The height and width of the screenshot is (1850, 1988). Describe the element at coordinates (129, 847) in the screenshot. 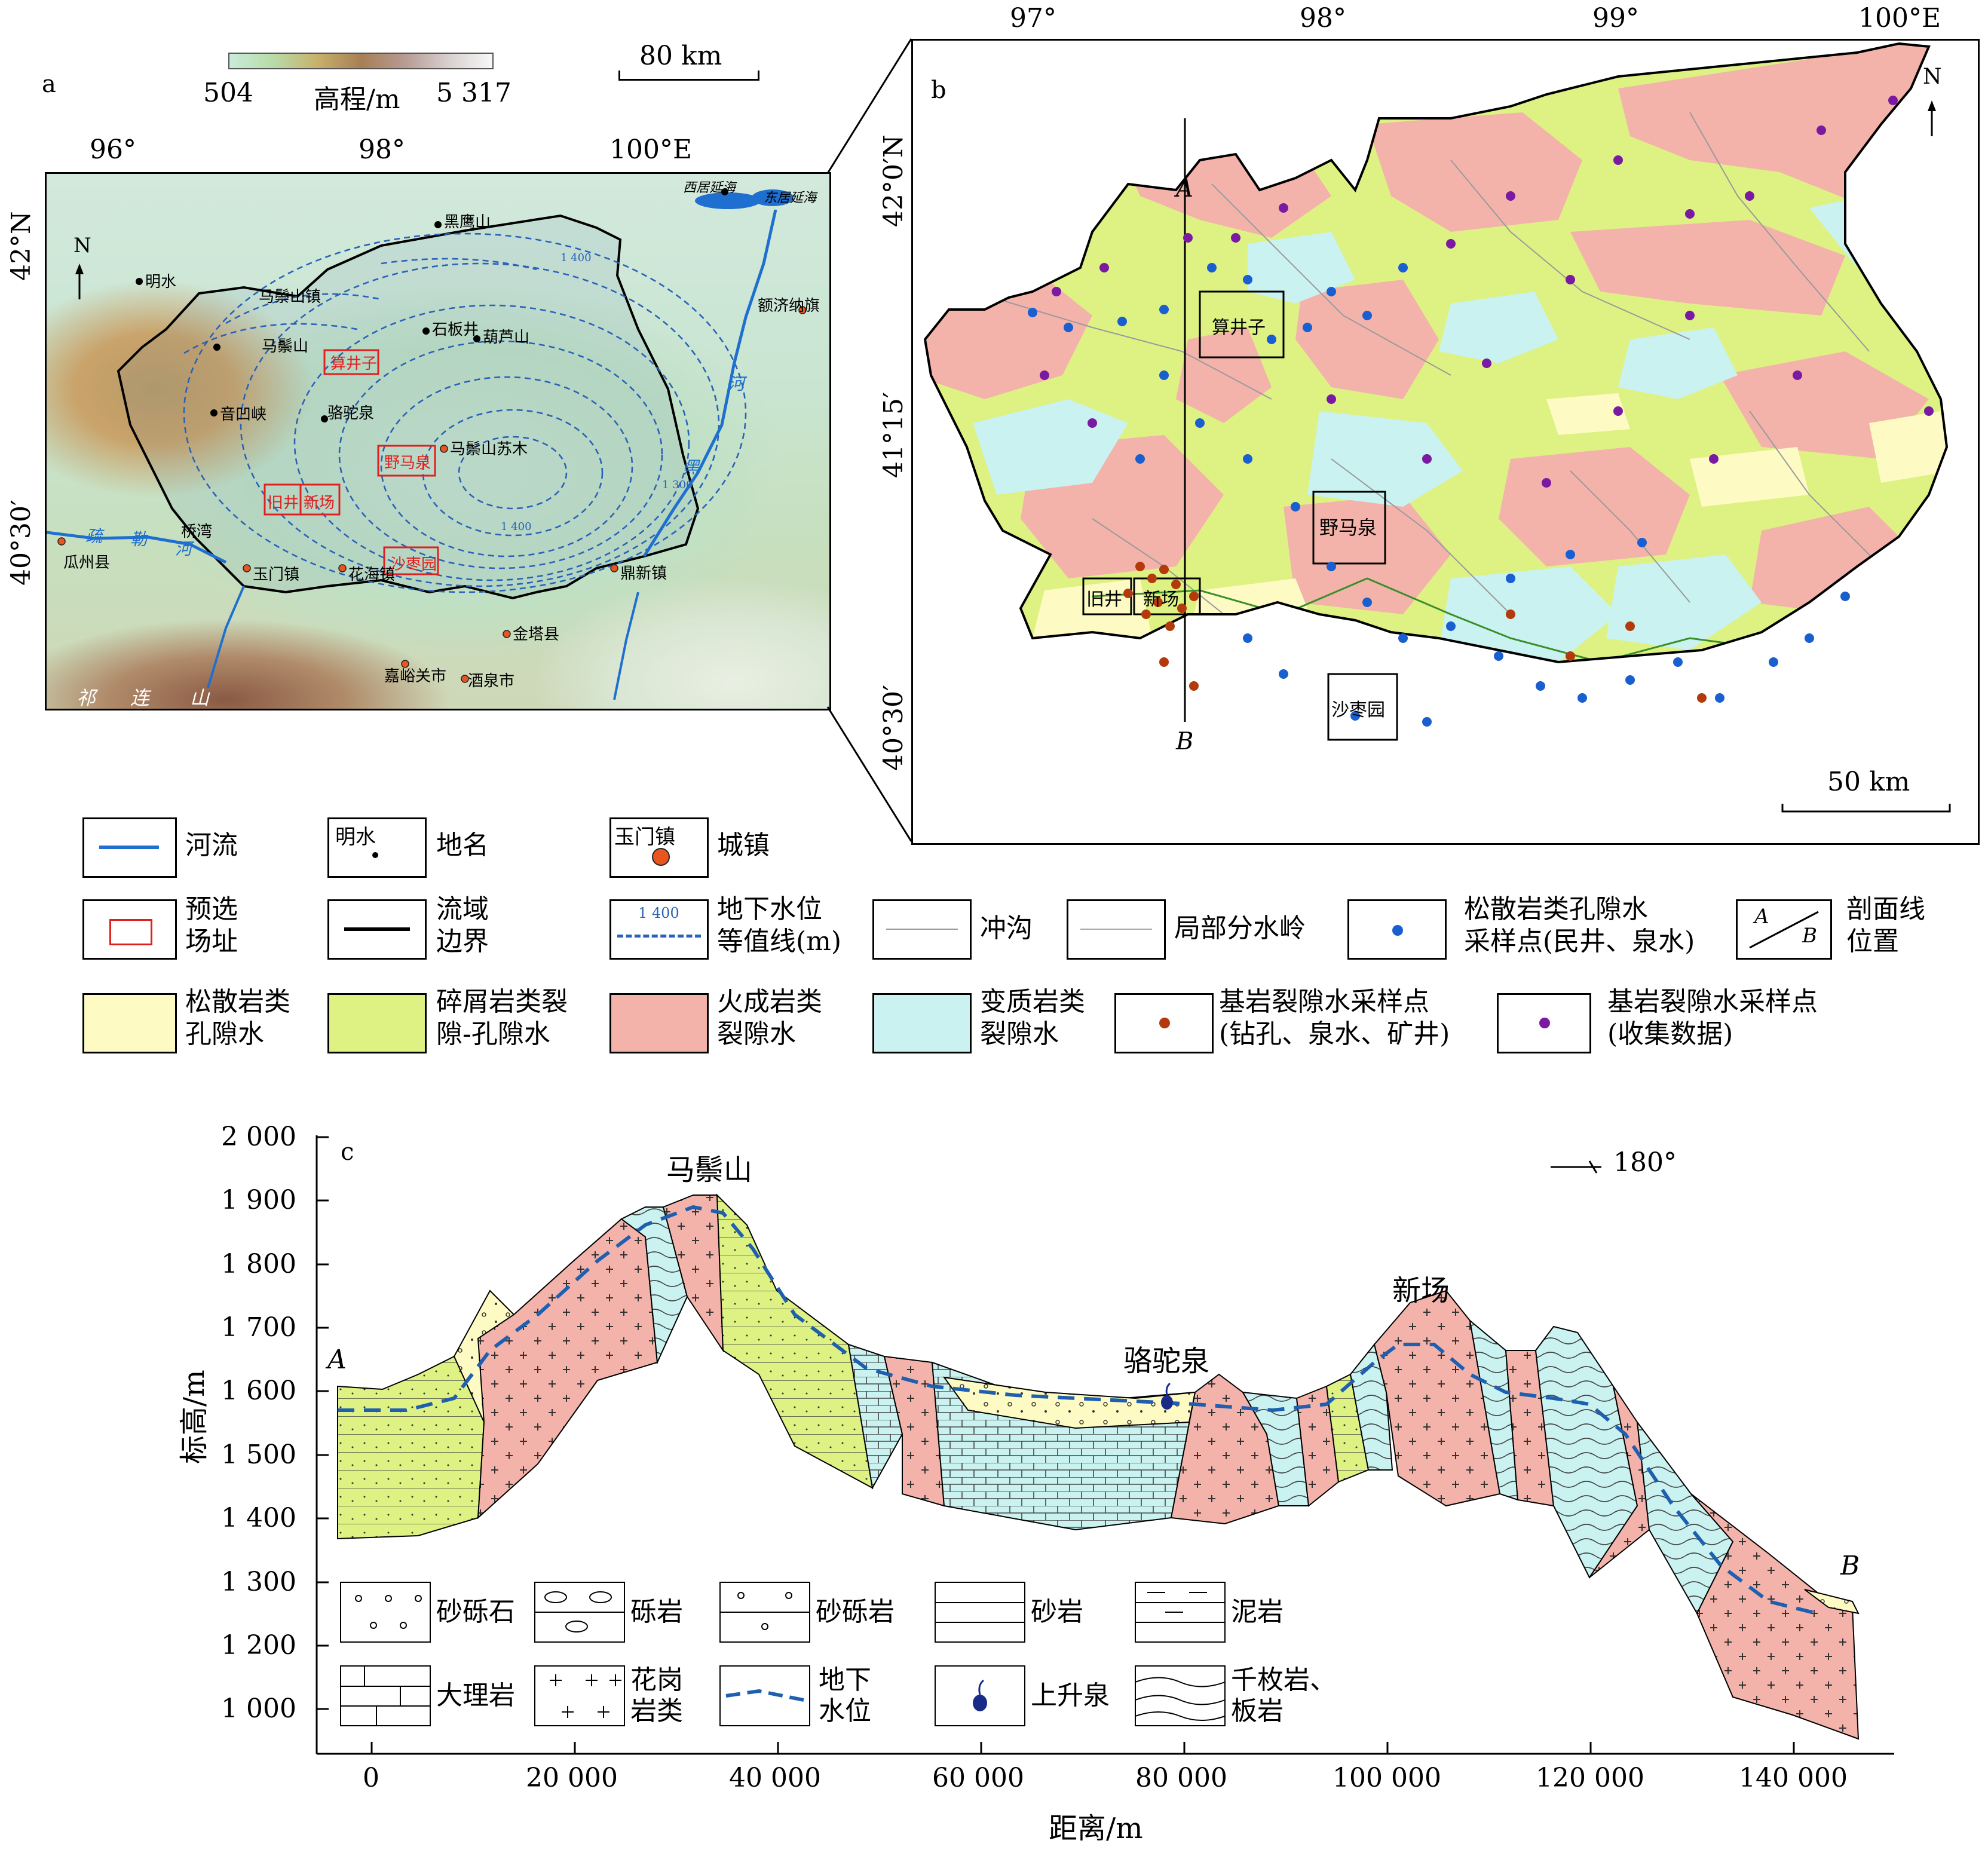

I see `legend-river-symbol` at that location.